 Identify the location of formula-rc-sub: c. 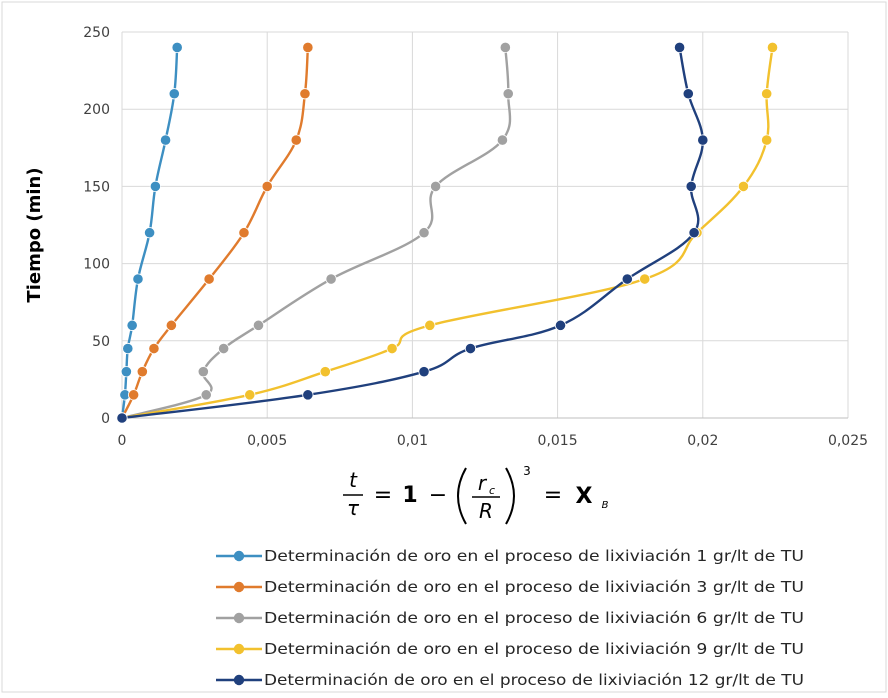
(492, 490).